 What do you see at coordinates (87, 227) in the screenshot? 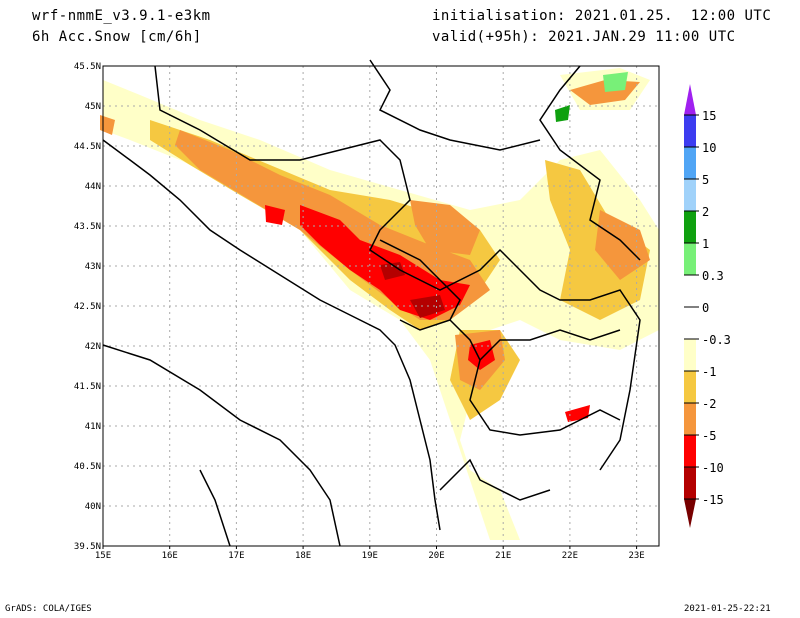
I see `lat-label: 43.5N` at bounding box center [87, 227].